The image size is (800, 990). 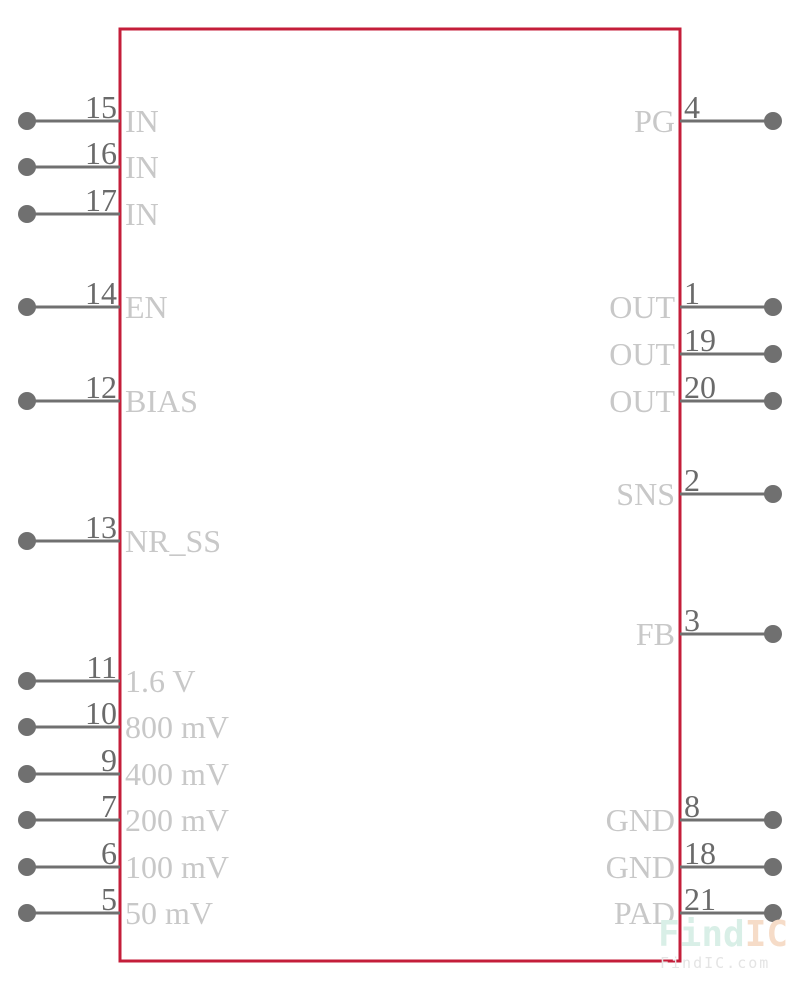 What do you see at coordinates (700, 899) in the screenshot?
I see `pin-number: 21` at bounding box center [700, 899].